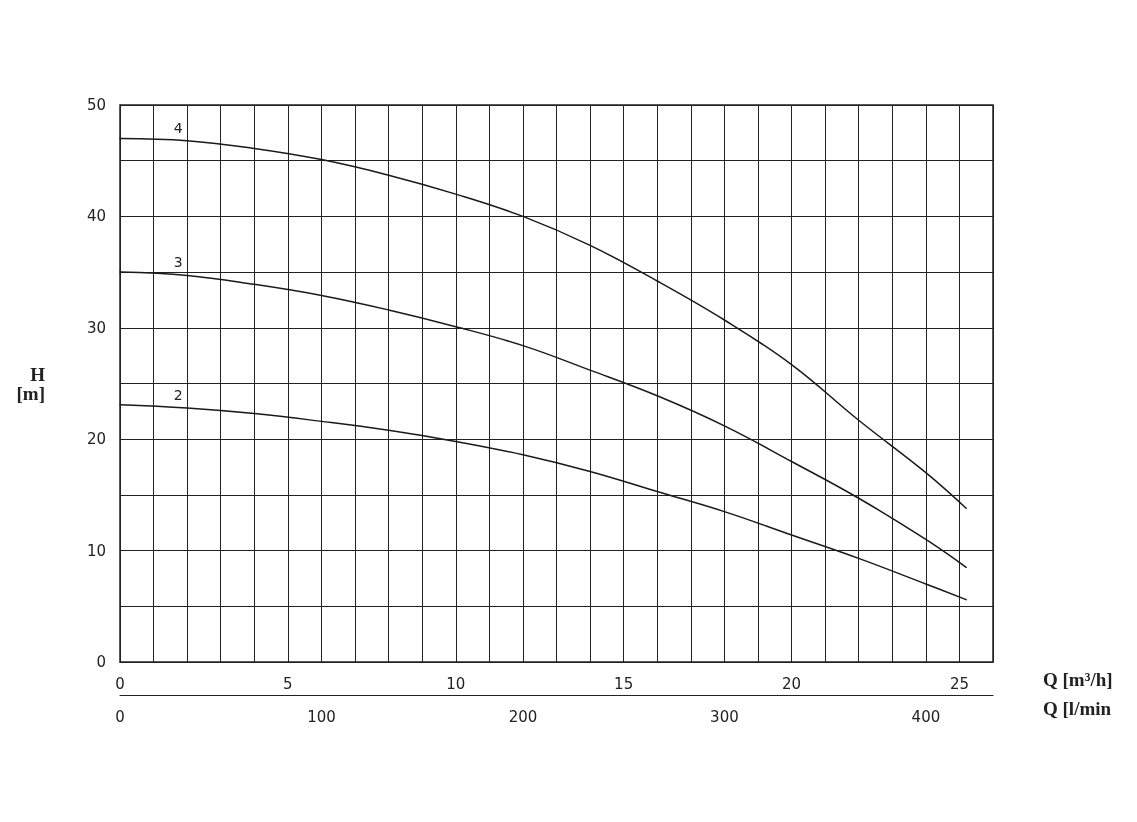 The height and width of the screenshot is (822, 1137). Describe the element at coordinates (96, 105) in the screenshot. I see `y-tick-label: 50` at that location.